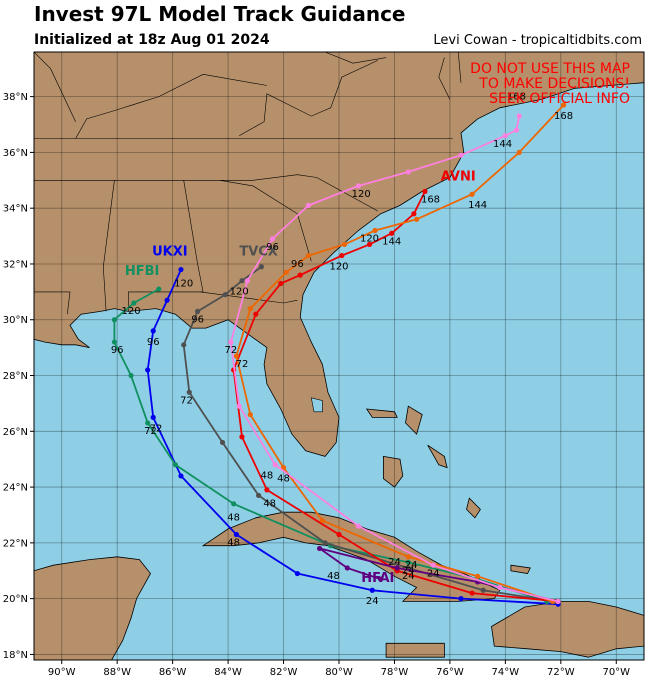 This screenshot has height=680, width=652. I want to click on model-name-label: AVNI, so click(458, 176).